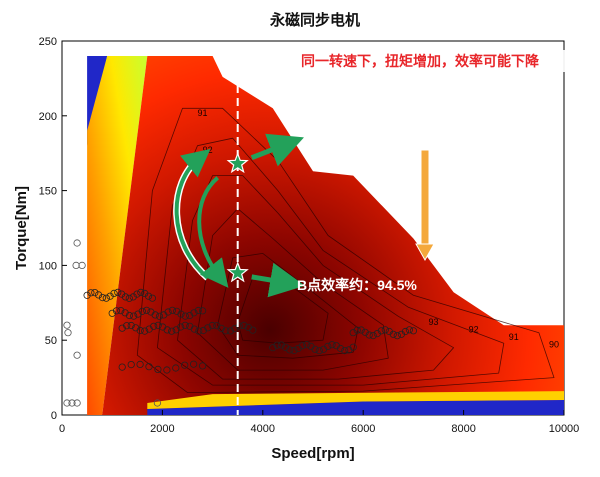 Image resolution: width=600 pixels, height=477 pixels. What do you see at coordinates (357, 285) in the screenshot?
I see `point-b-annotation: B点效率约：94.5%` at bounding box center [357, 285].